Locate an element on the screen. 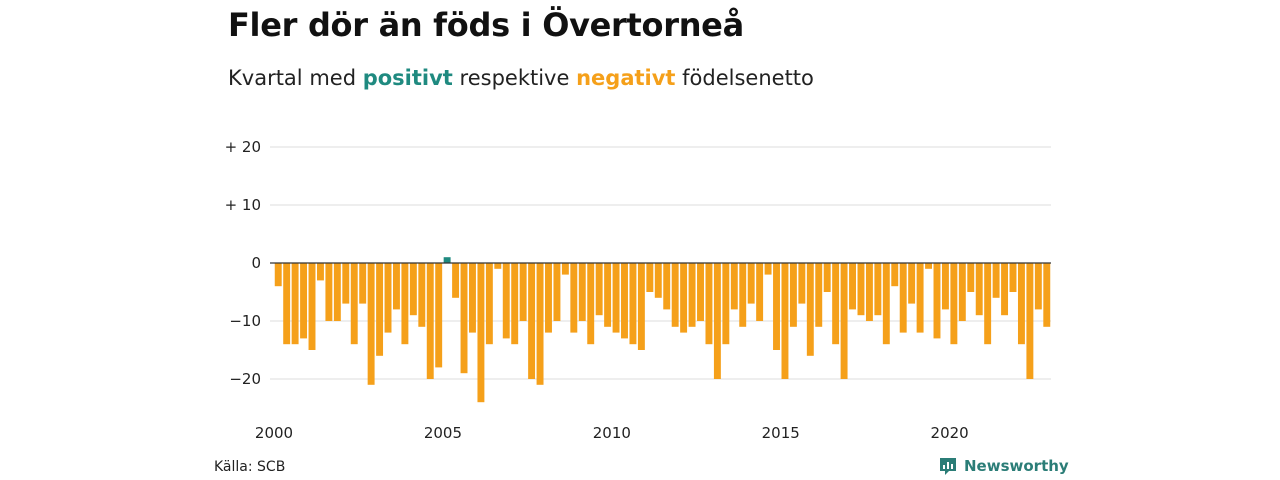  subtitle-text-after: födelsenetto is located at coordinates (748, 78).